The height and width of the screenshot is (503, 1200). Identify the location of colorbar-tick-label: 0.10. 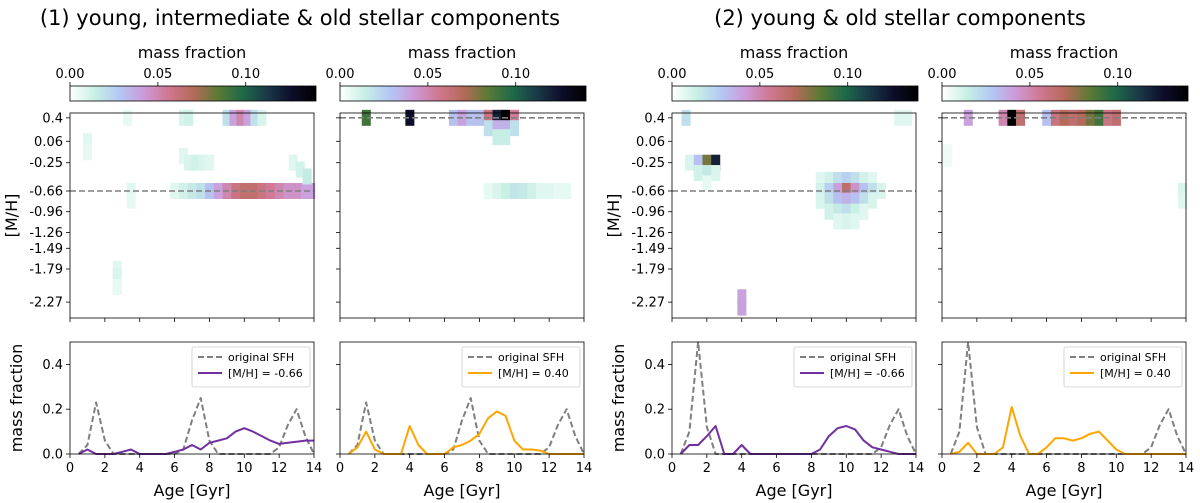
(847, 74).